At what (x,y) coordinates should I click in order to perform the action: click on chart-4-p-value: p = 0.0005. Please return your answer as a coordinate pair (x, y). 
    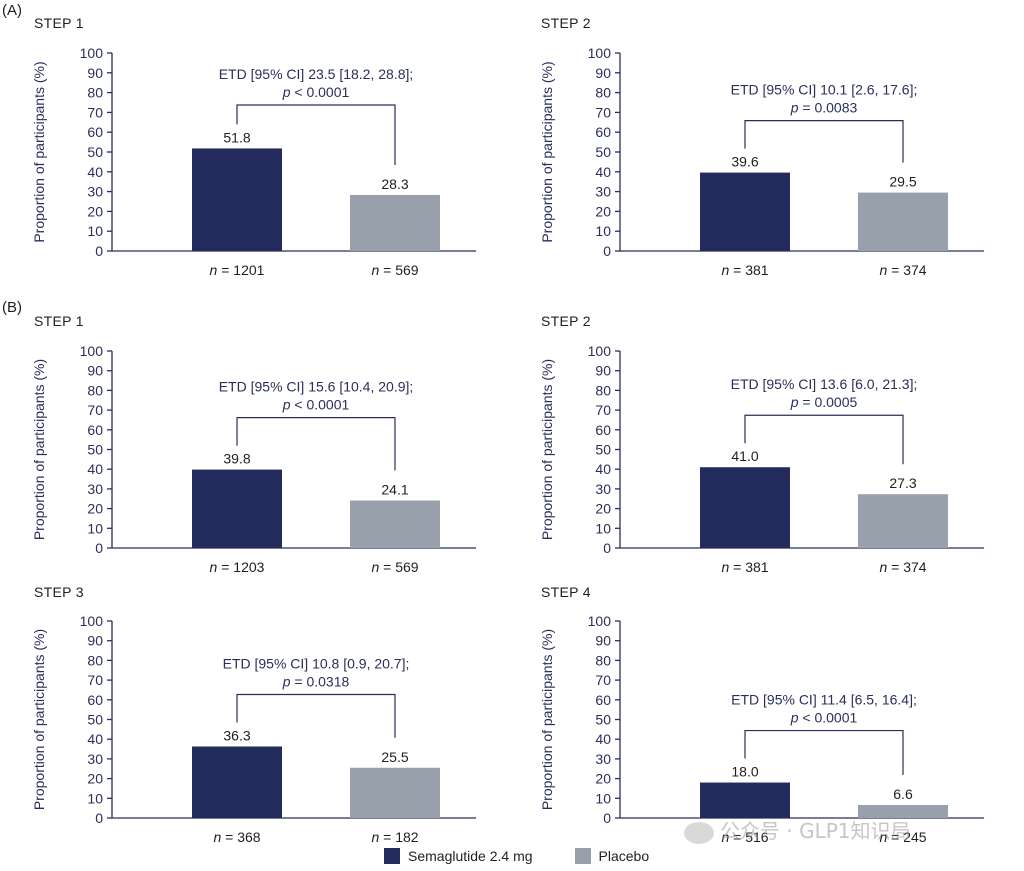
    Looking at the image, I should click on (824, 402).